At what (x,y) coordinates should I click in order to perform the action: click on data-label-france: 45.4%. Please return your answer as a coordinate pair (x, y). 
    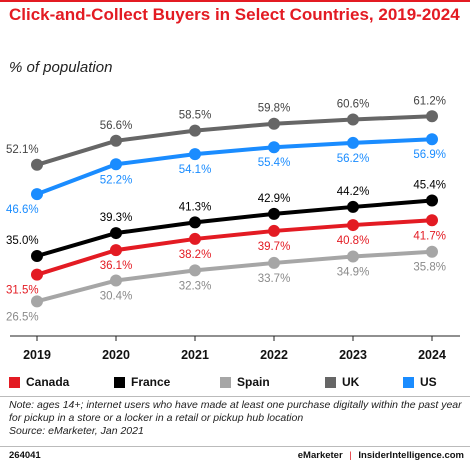
    Looking at the image, I should click on (429, 186).